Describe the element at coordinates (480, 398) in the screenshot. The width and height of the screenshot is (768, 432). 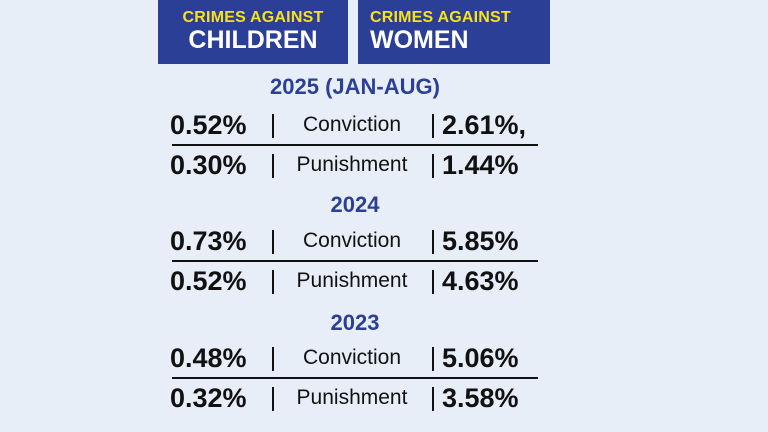
I see `women-value: 3.58%` at that location.